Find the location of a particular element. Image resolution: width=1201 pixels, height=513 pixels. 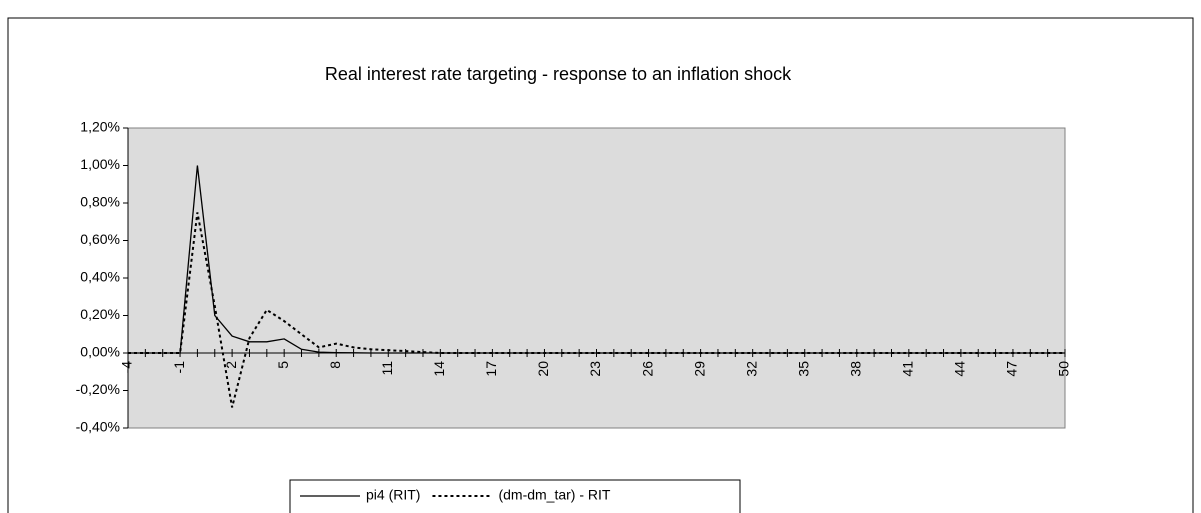

y-tick-label: -0,20% is located at coordinates (98, 389).